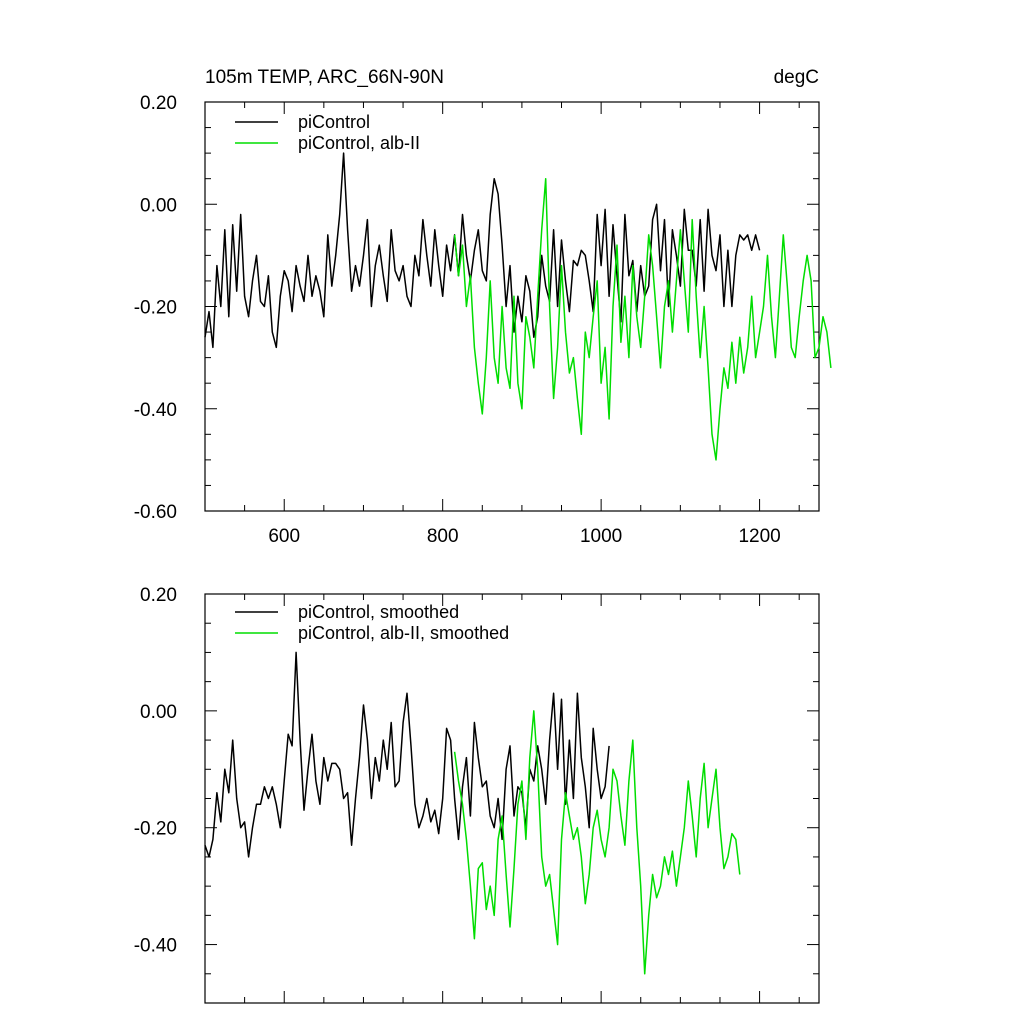 The width and height of the screenshot is (1024, 1024). What do you see at coordinates (601, 536) in the screenshot?
I see `x-tick-label: 1000` at bounding box center [601, 536].